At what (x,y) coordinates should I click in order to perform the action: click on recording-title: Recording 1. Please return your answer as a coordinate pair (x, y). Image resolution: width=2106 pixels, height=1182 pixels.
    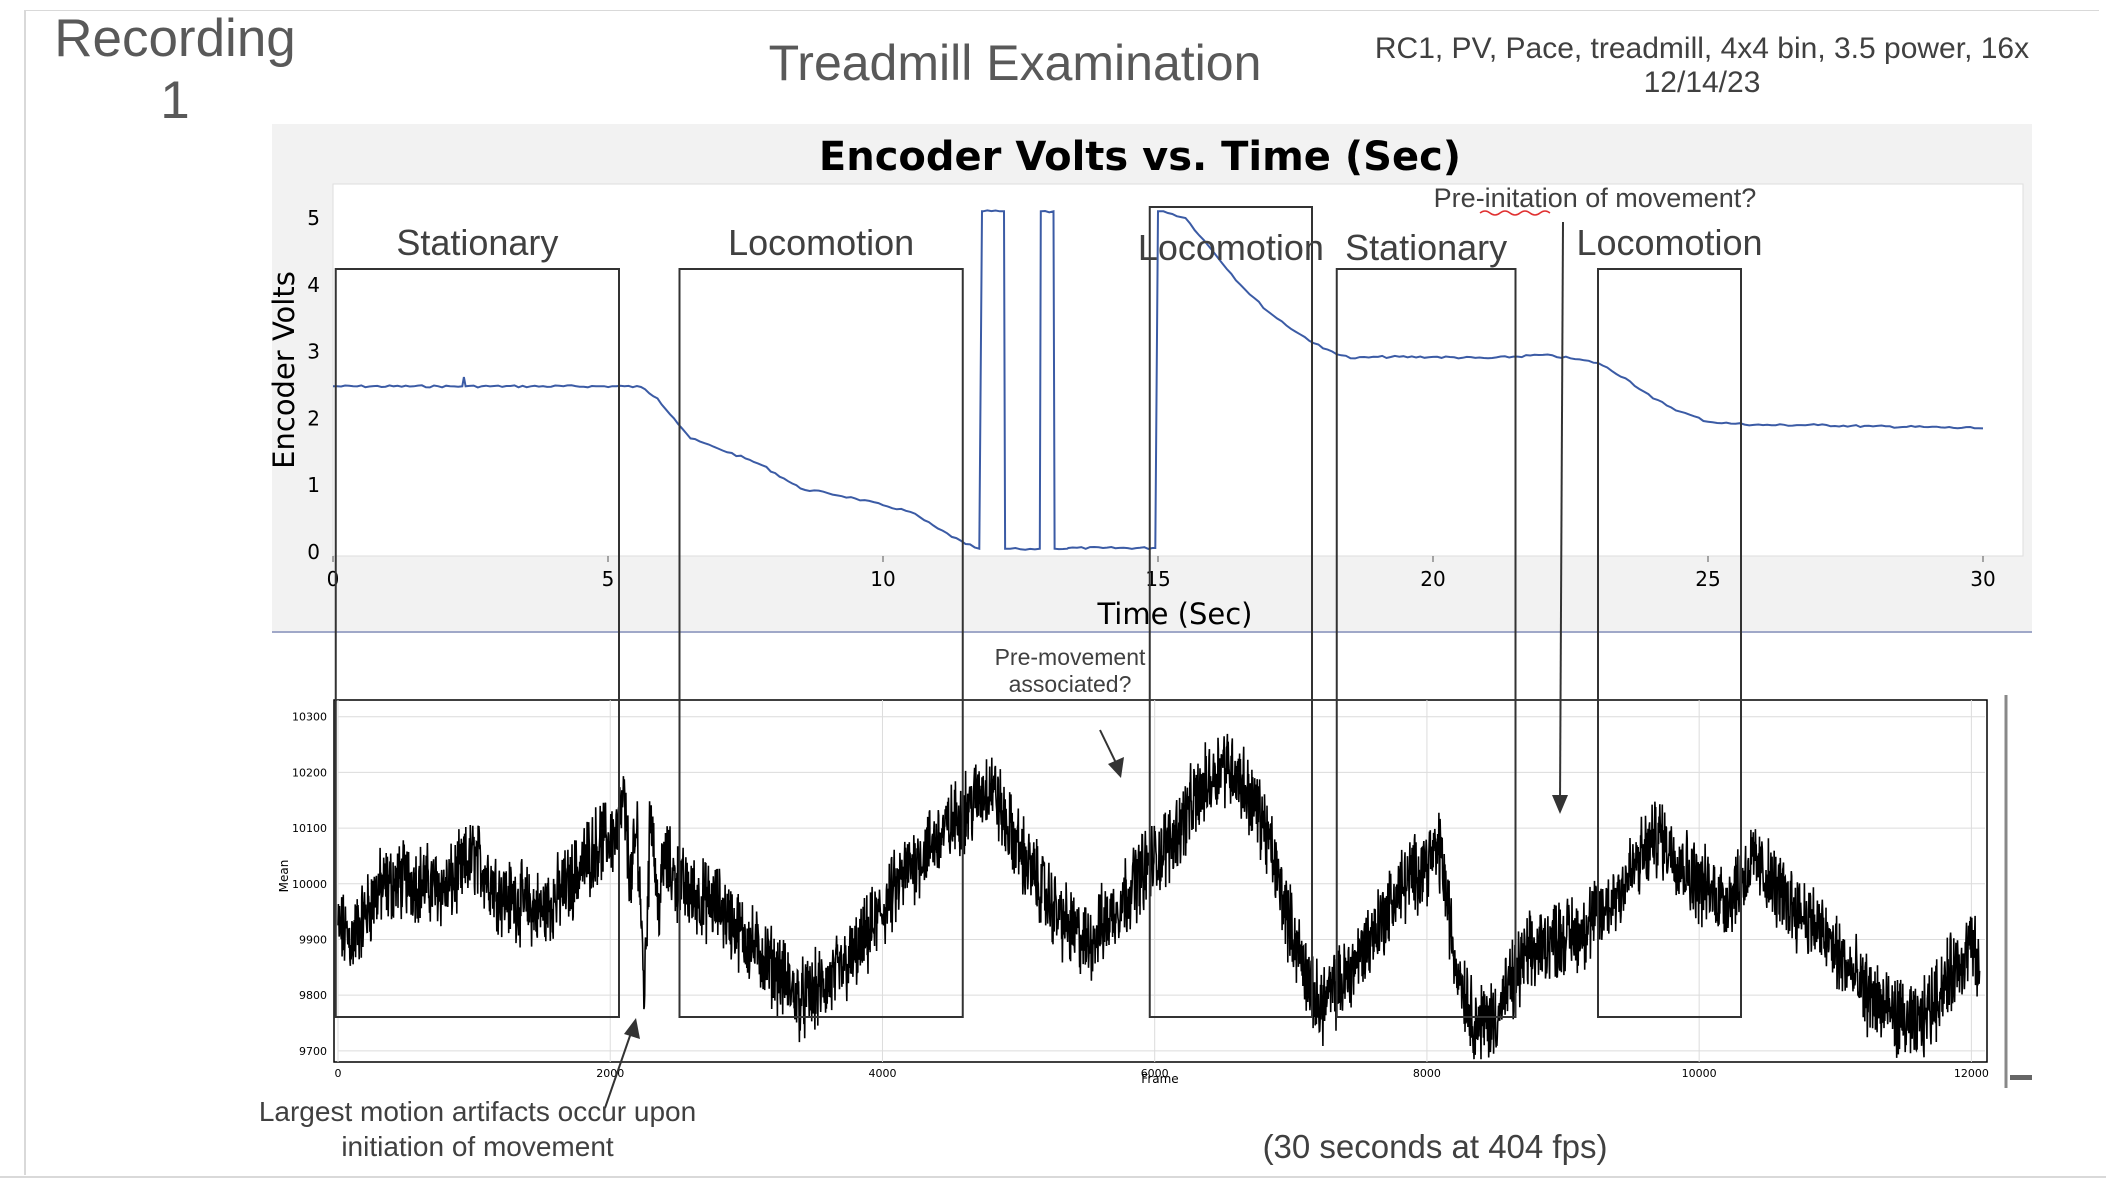
    Looking at the image, I should click on (175, 69).